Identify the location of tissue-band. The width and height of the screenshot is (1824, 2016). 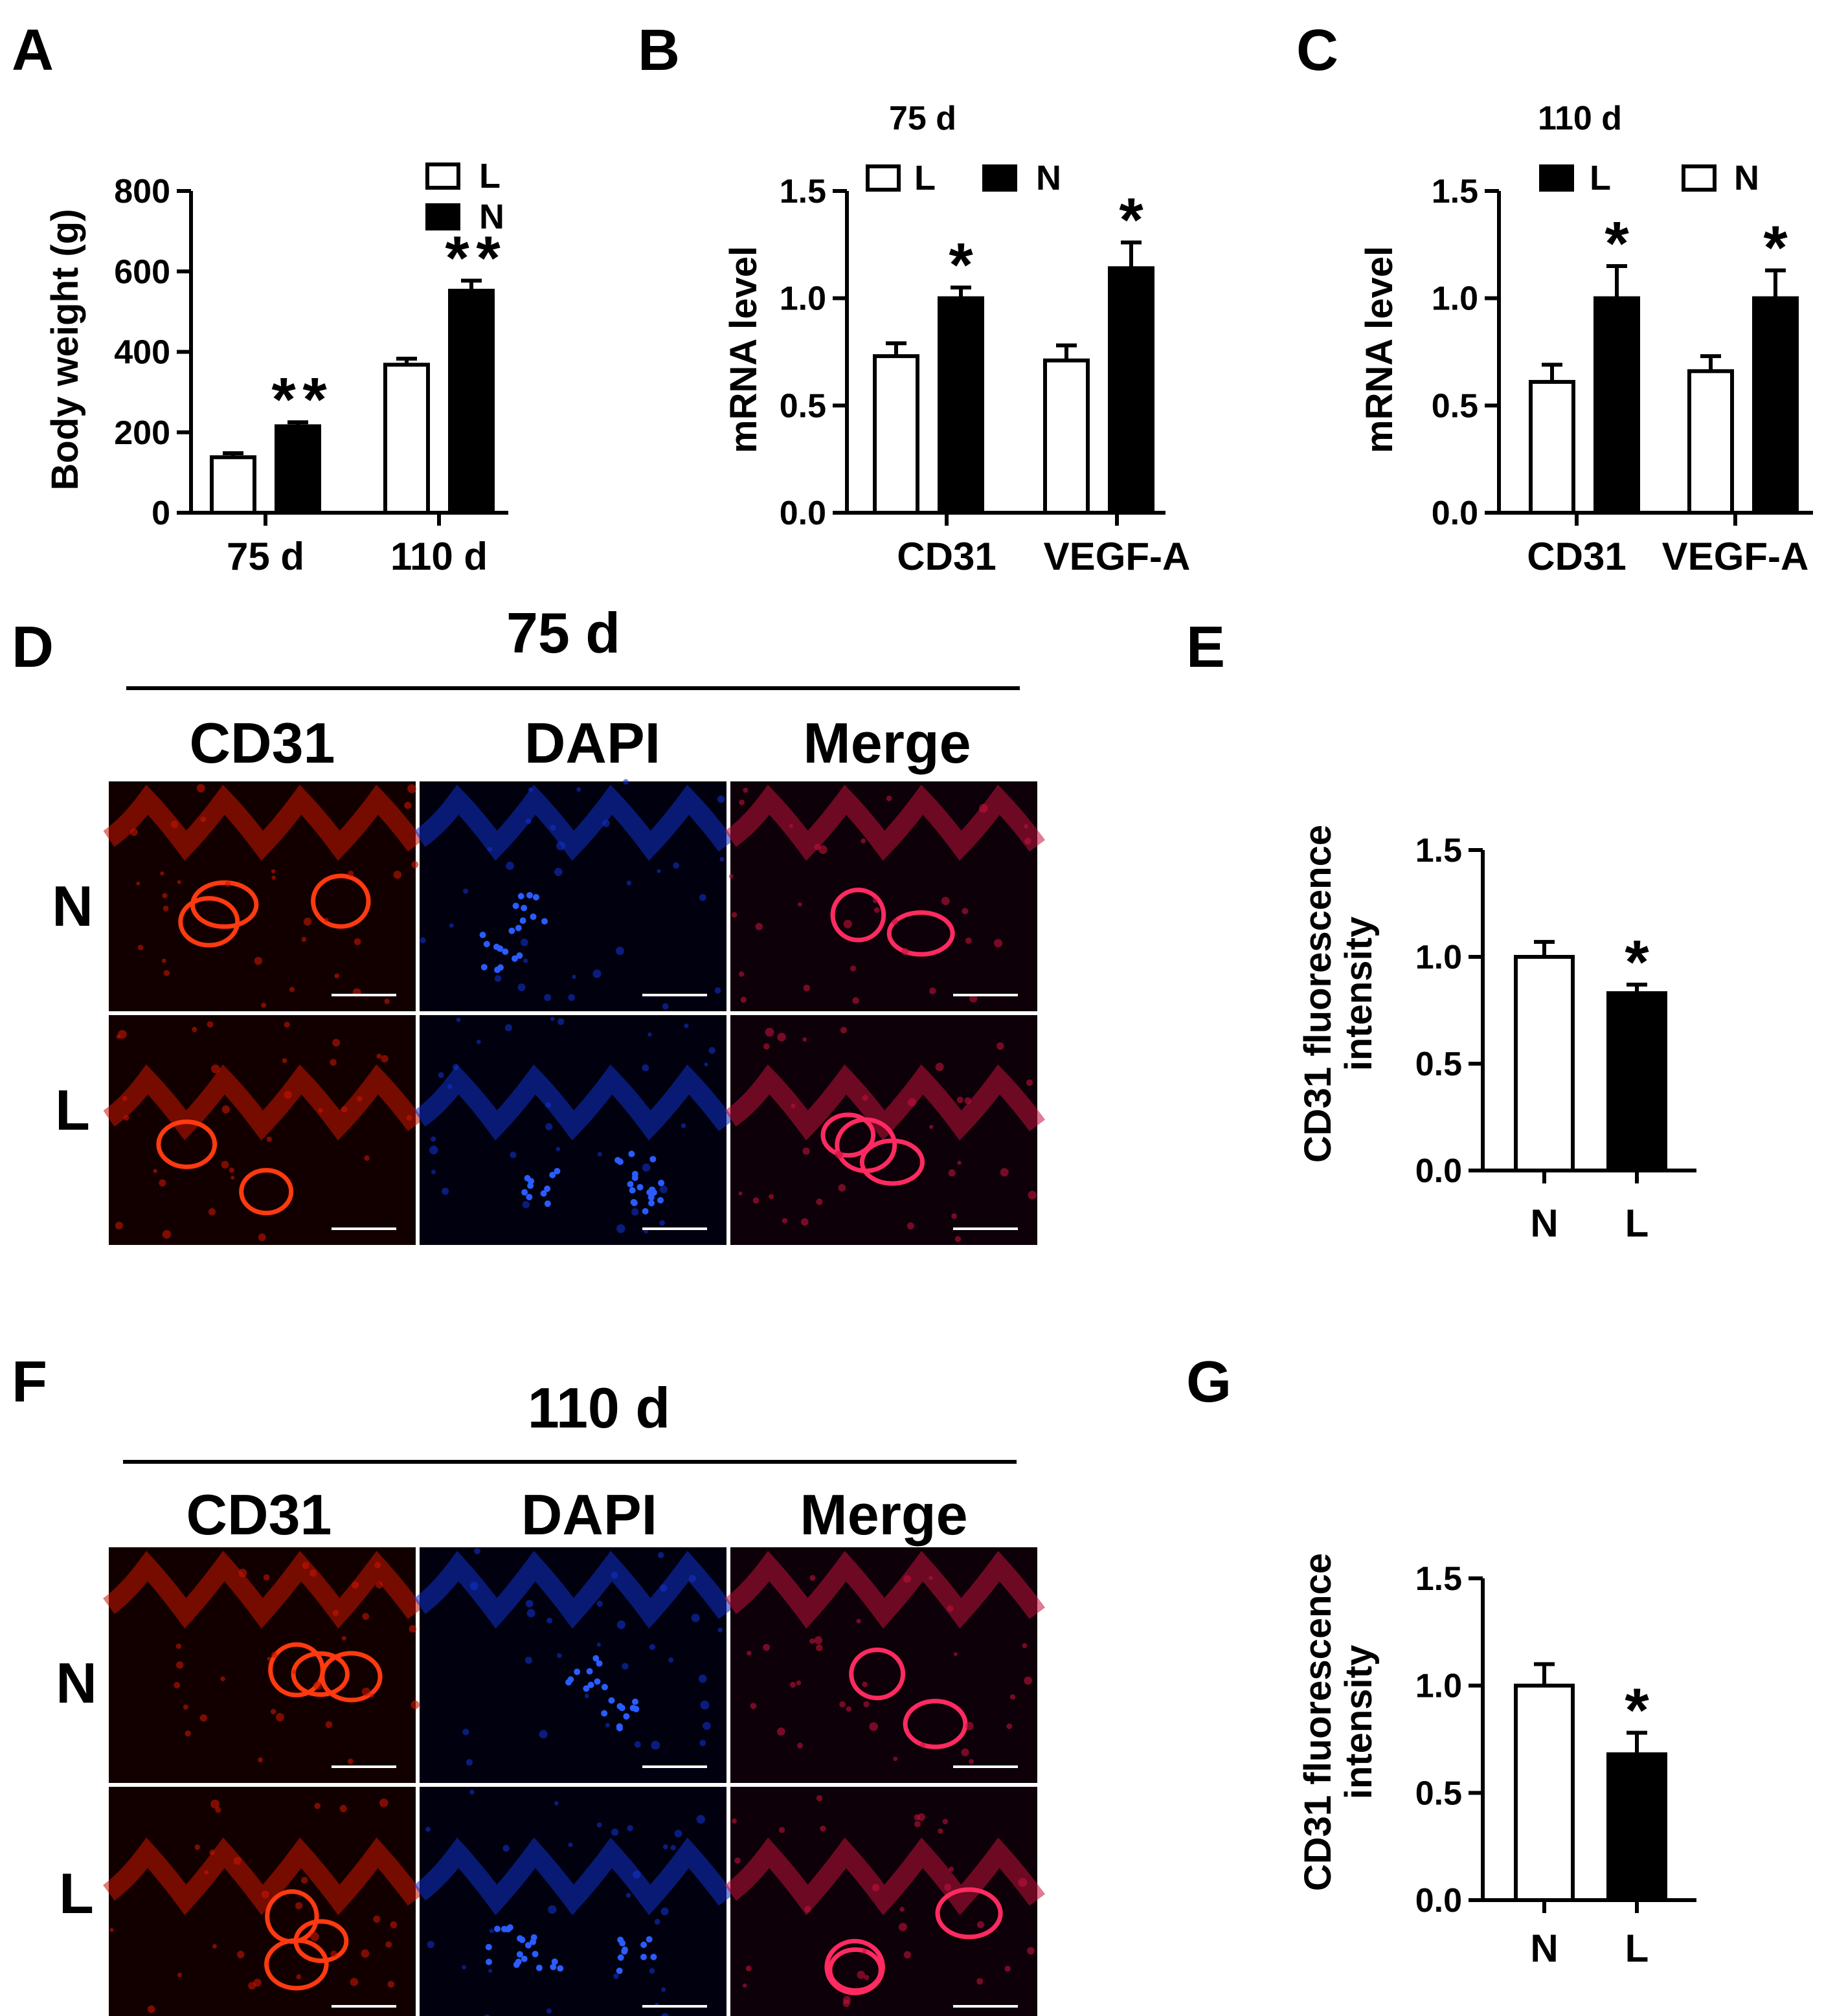
(885, 823).